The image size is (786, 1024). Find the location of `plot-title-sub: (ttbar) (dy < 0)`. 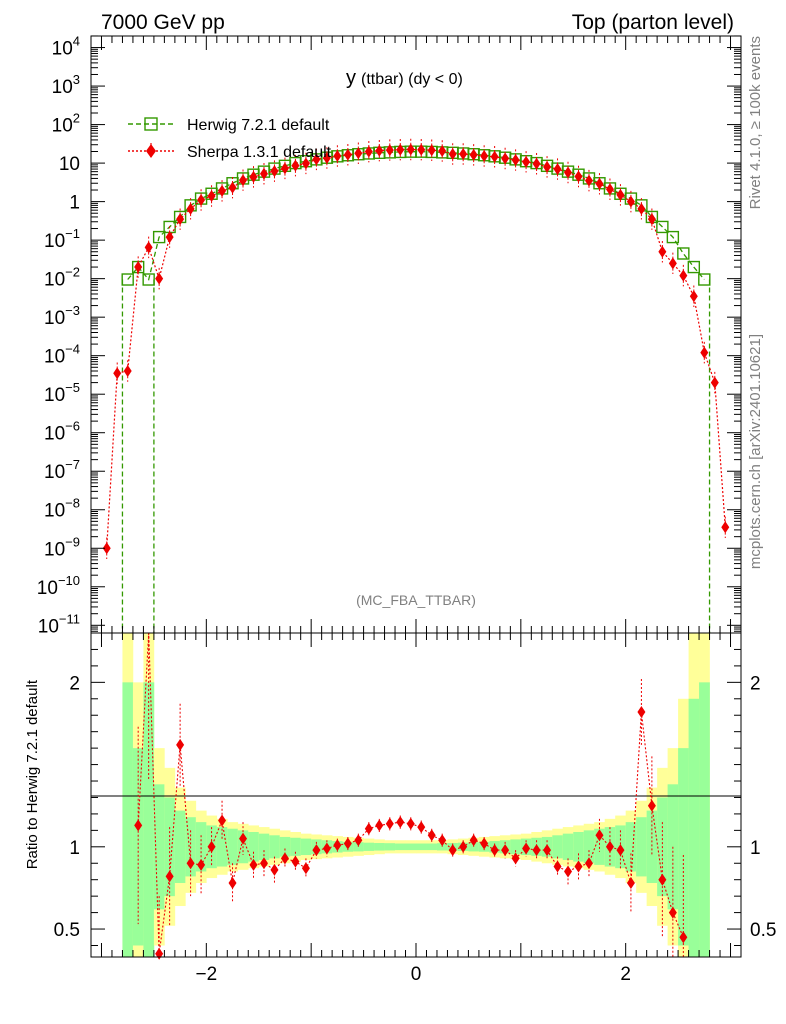

plot-title-sub: (ttbar) (dy < 0) is located at coordinates (412, 79).